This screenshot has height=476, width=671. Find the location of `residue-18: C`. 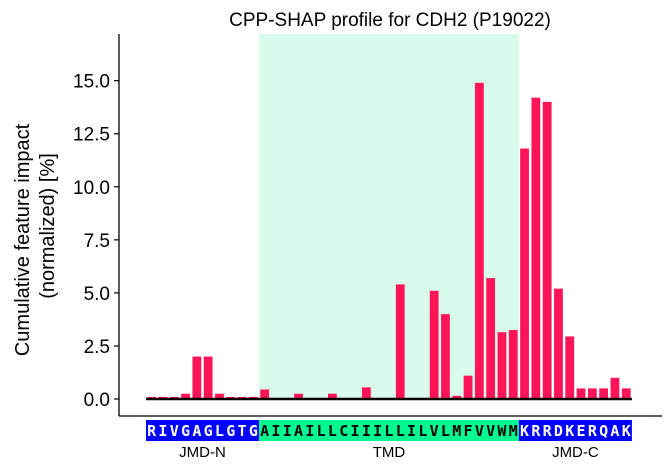

residue-18: C is located at coordinates (343, 431).